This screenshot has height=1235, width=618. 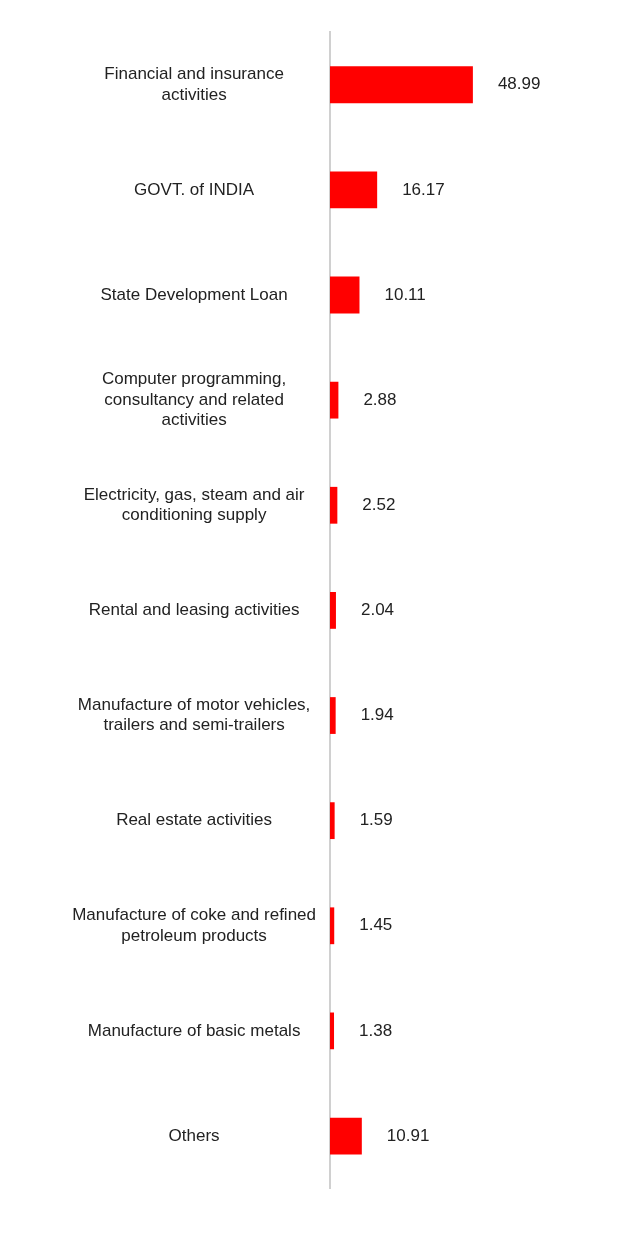 I want to click on data-label: 48.99, so click(x=519, y=84).